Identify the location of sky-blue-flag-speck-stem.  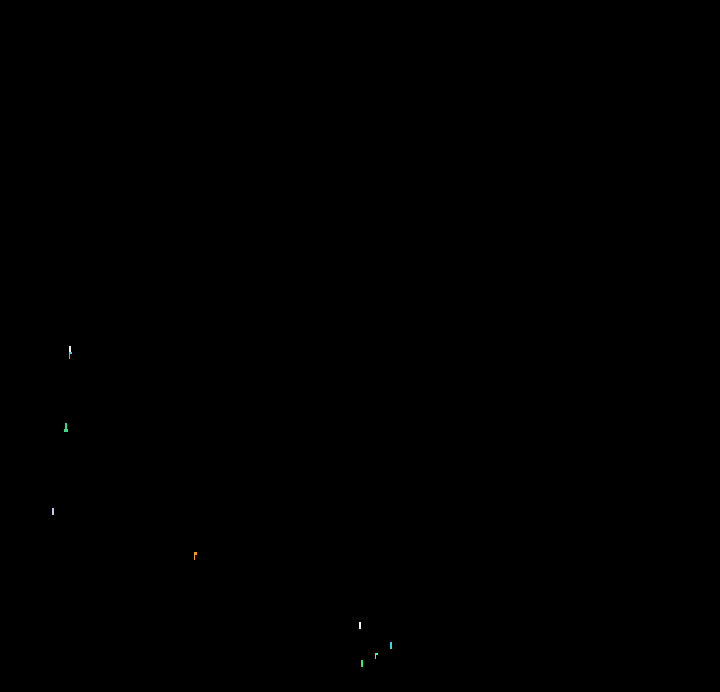
(69, 355).